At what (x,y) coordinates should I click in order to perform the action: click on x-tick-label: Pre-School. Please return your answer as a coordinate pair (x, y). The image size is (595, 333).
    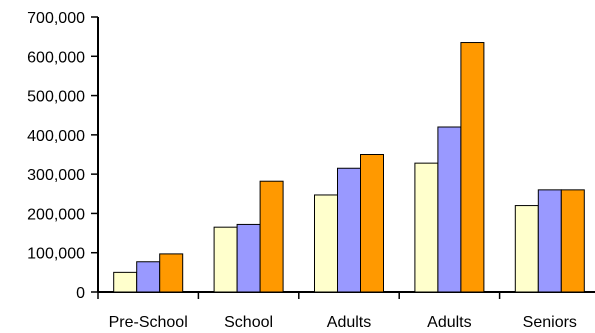
    Looking at the image, I should click on (148, 322).